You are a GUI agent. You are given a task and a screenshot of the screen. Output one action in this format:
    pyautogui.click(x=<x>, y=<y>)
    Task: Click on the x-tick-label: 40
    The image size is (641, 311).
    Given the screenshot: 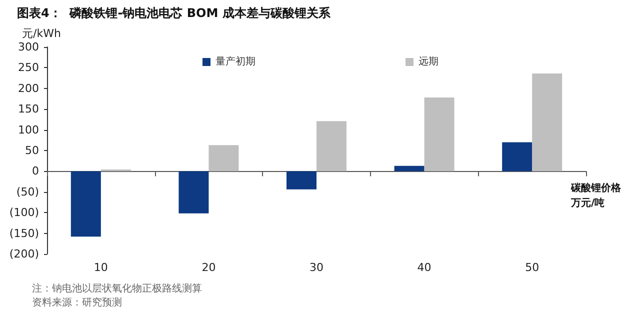 What is the action you would take?
    pyautogui.click(x=424, y=267)
    